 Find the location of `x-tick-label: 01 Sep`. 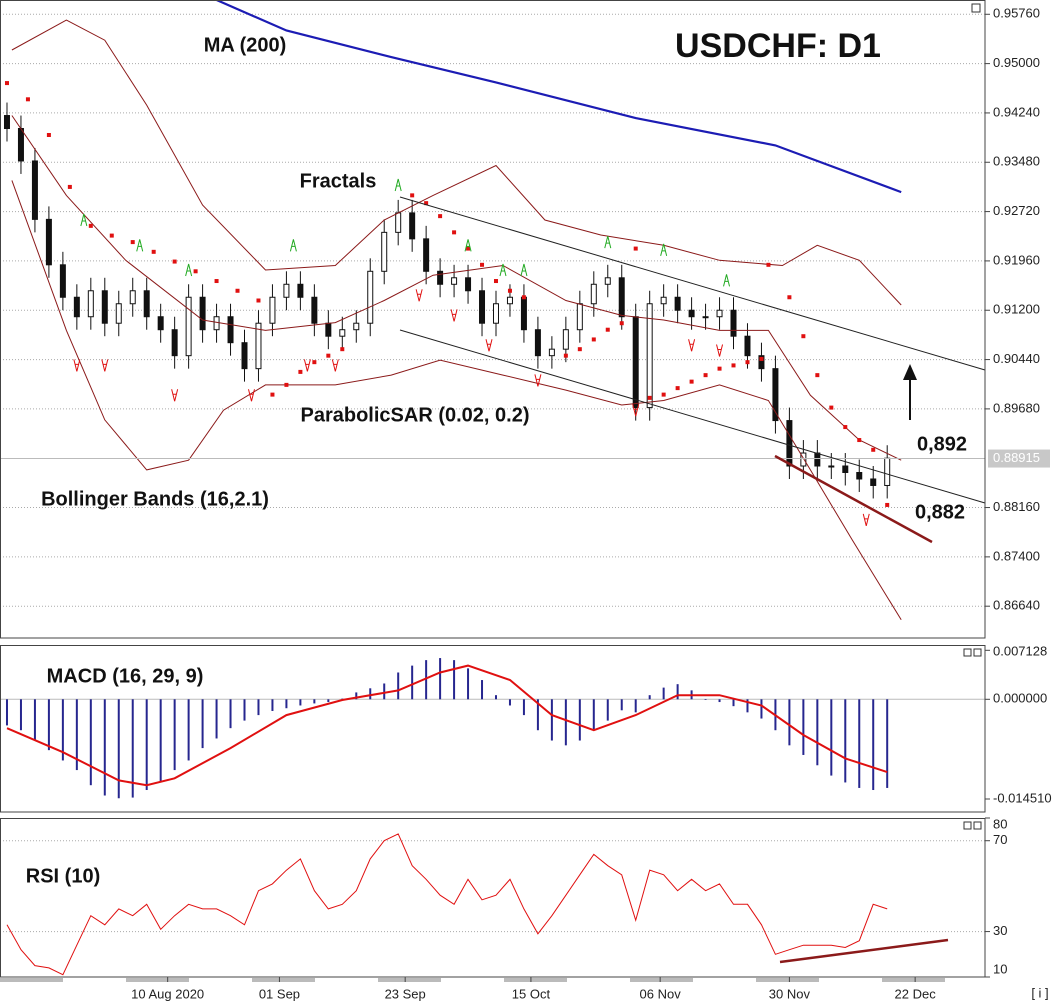

x-tick-label: 01 Sep is located at coordinates (279, 993).